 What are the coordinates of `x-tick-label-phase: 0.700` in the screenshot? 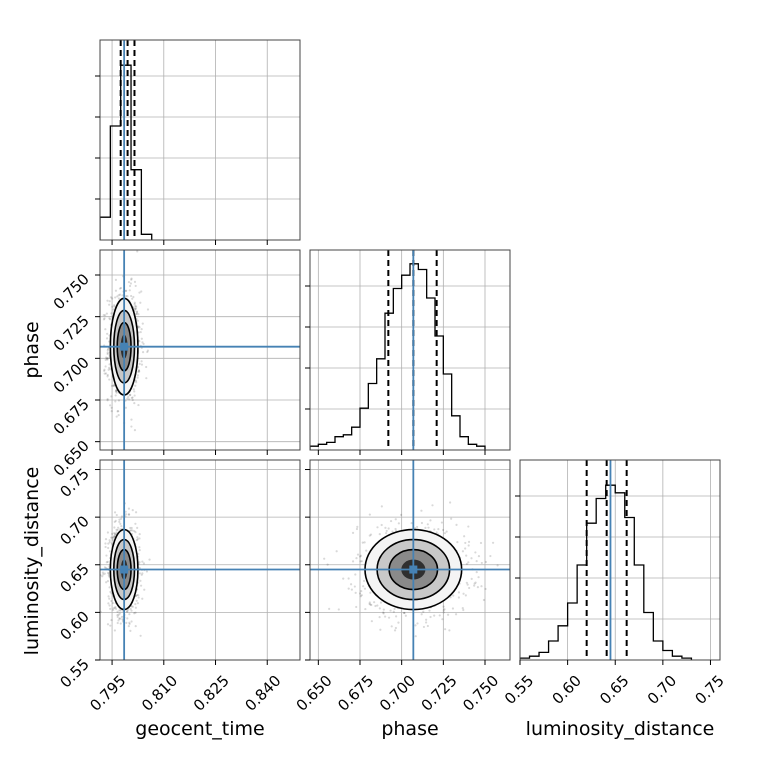 It's located at (397, 693).